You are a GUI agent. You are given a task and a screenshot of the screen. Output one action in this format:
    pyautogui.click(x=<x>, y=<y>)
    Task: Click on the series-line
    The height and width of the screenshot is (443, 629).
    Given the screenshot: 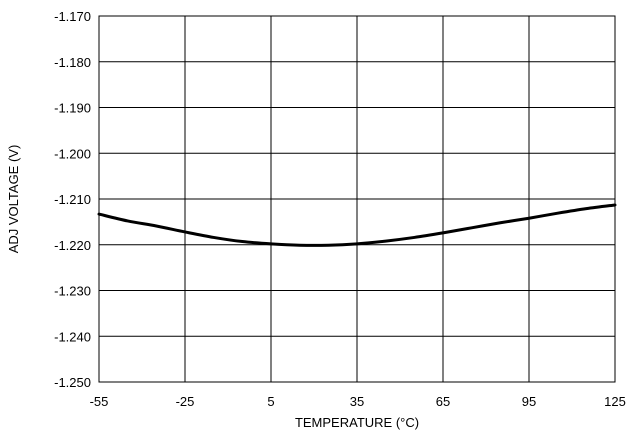 What is the action you would take?
    pyautogui.click(x=357, y=225)
    